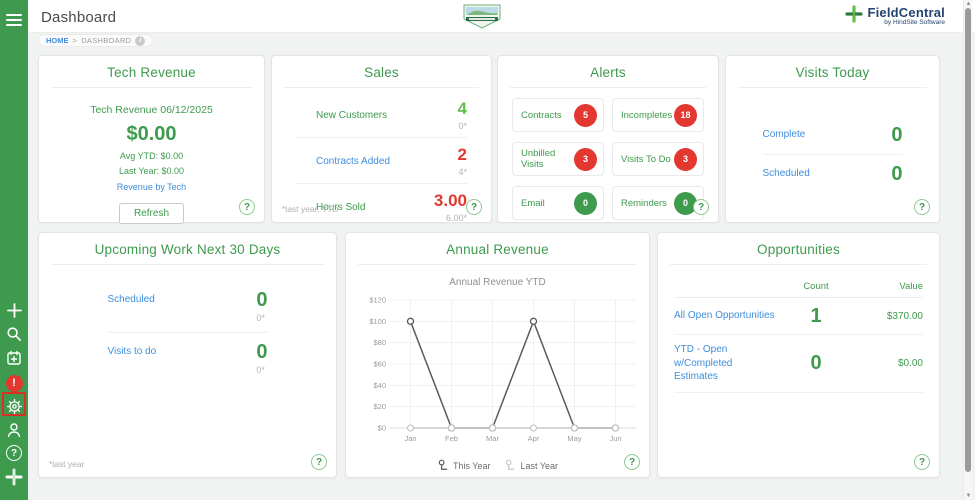 The image size is (975, 500). I want to click on add-icon, so click(14, 310).